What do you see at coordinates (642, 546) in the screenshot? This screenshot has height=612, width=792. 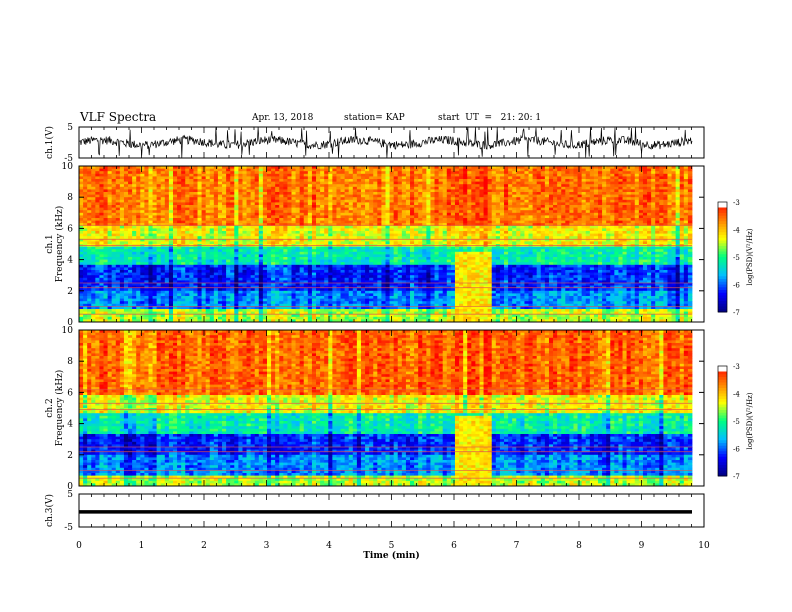 I see `x-tick-label: 9` at bounding box center [642, 546].